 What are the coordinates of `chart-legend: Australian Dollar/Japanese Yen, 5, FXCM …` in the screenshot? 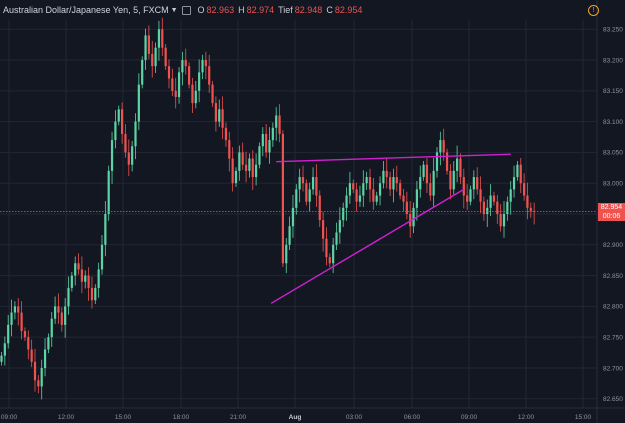 It's located at (182, 10).